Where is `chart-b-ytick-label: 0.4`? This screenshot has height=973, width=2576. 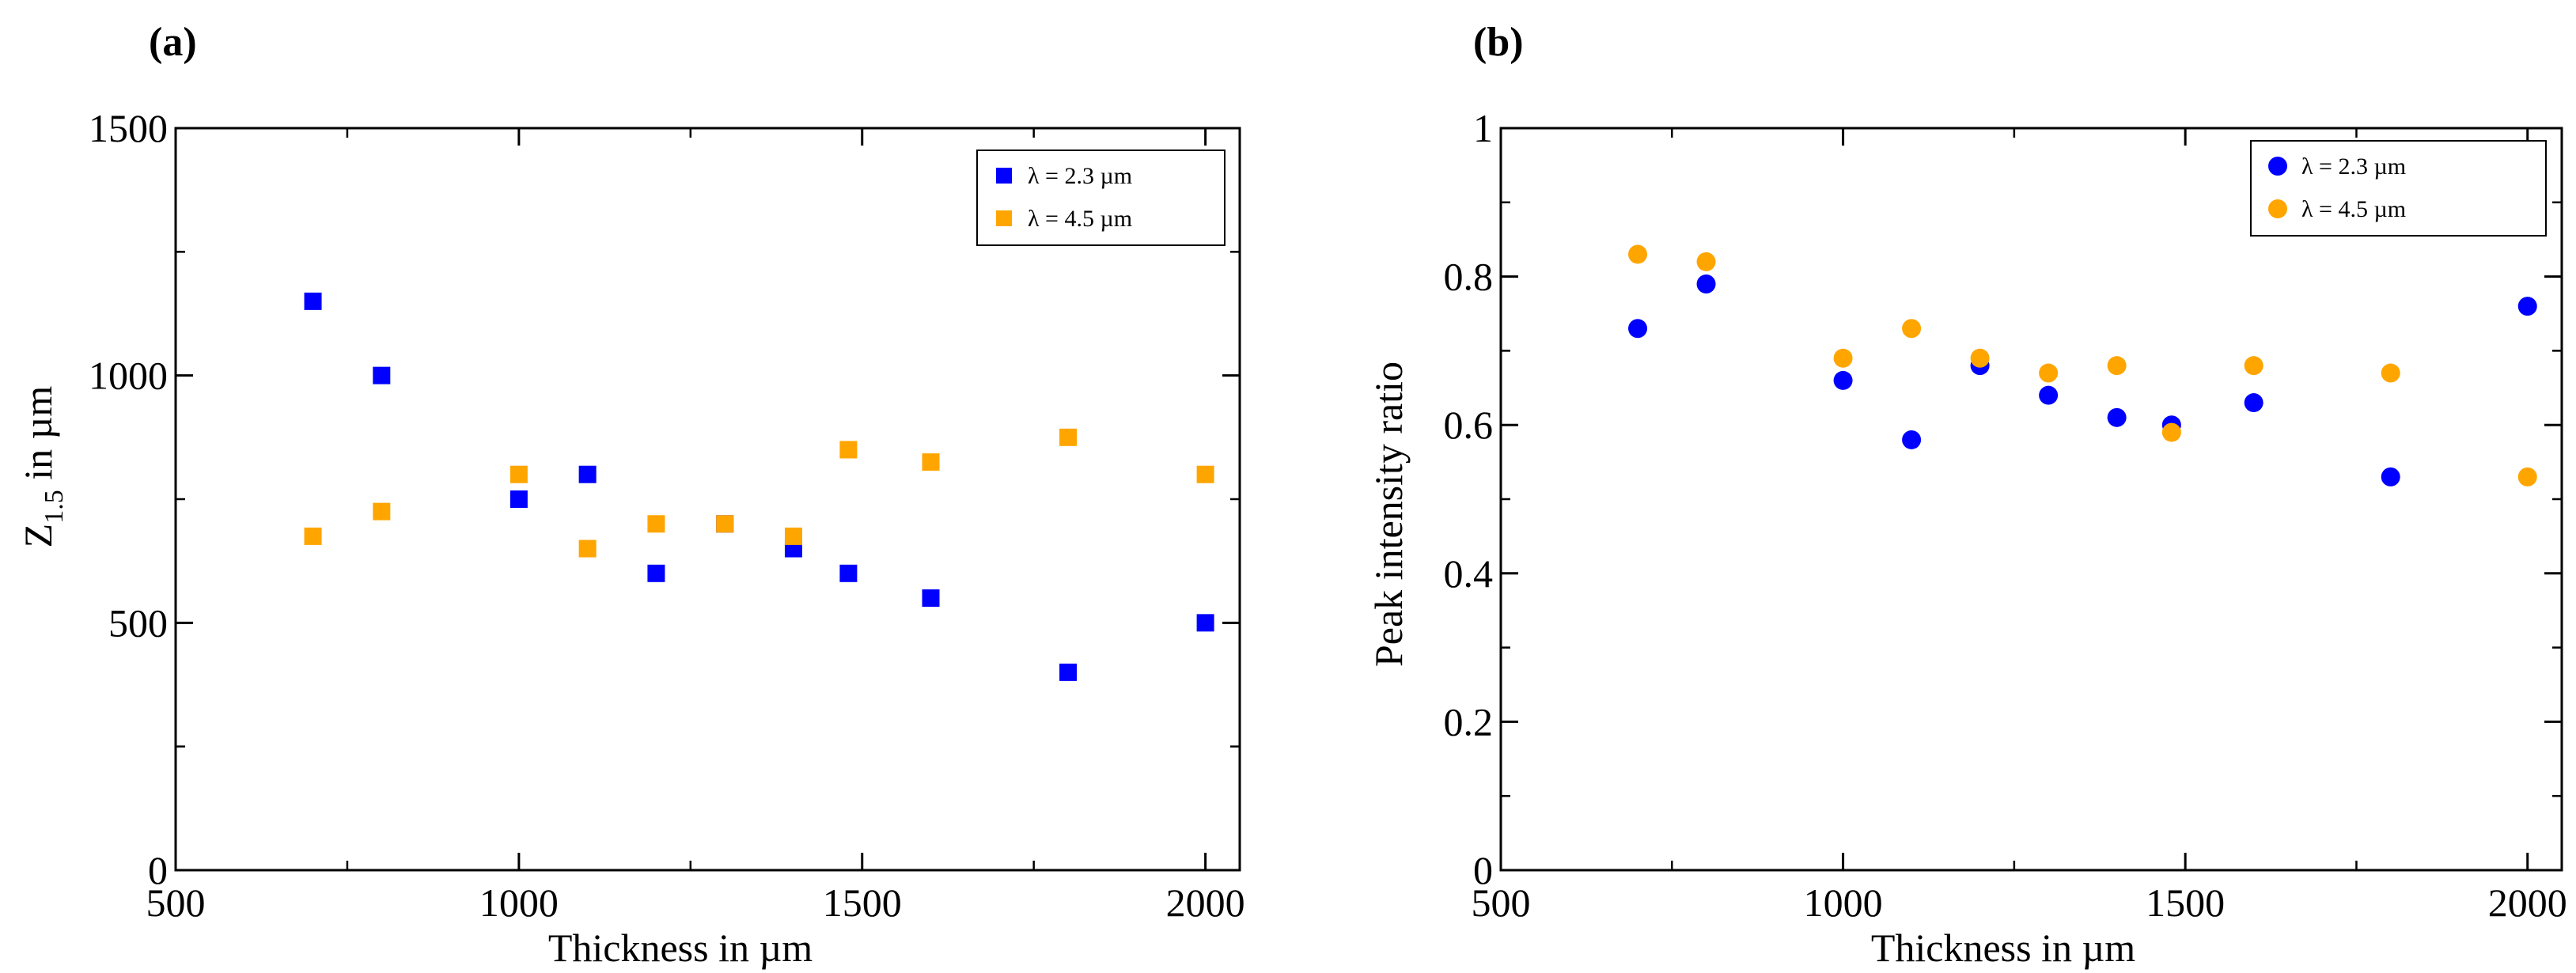 chart-b-ytick-label: 0.4 is located at coordinates (1469, 573).